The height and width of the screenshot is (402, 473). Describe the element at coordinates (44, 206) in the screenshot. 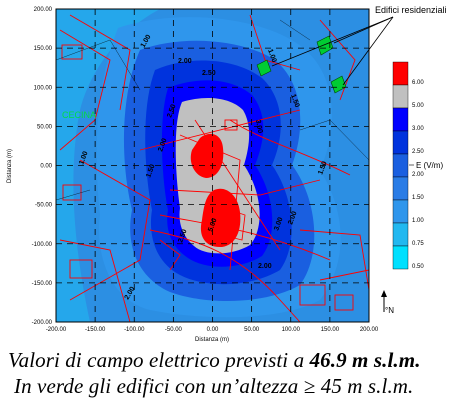

I see `y-tick-label: -50.00` at that location.